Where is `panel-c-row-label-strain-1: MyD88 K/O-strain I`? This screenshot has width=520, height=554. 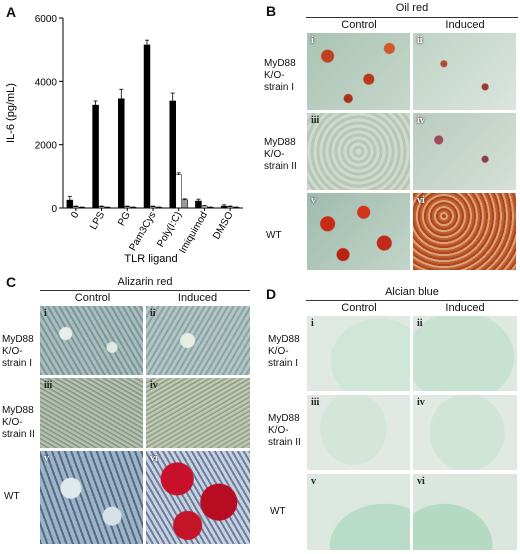 panel-c-row-label-strain-1: MyD88 K/O-strain I is located at coordinates (18, 351).